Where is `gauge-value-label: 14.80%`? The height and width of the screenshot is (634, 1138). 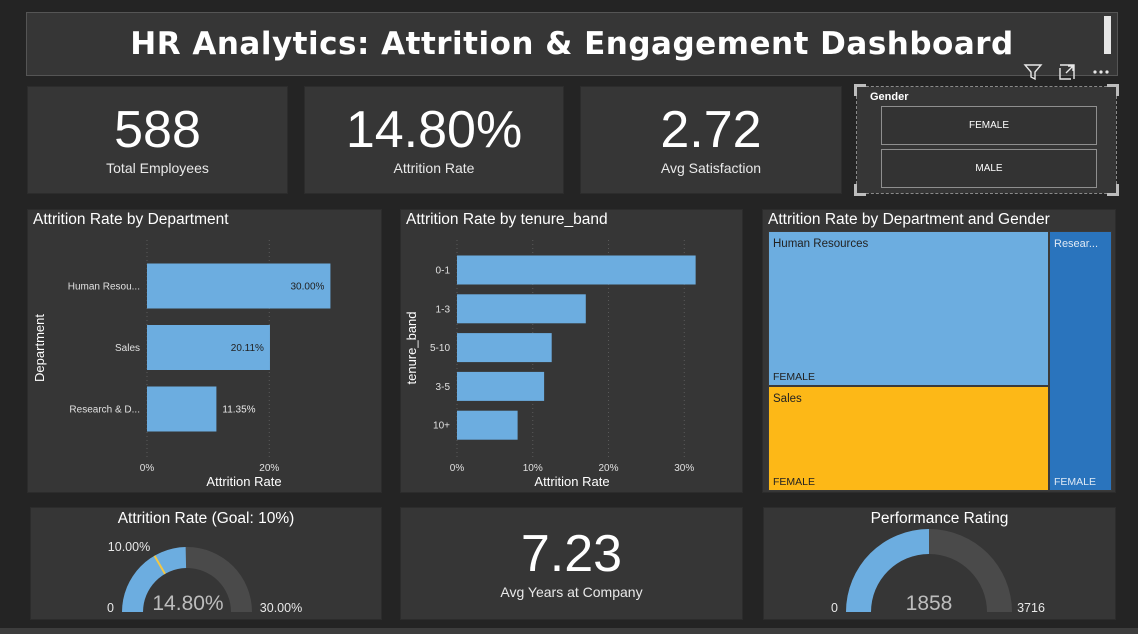 gauge-value-label: 14.80% is located at coordinates (187, 603).